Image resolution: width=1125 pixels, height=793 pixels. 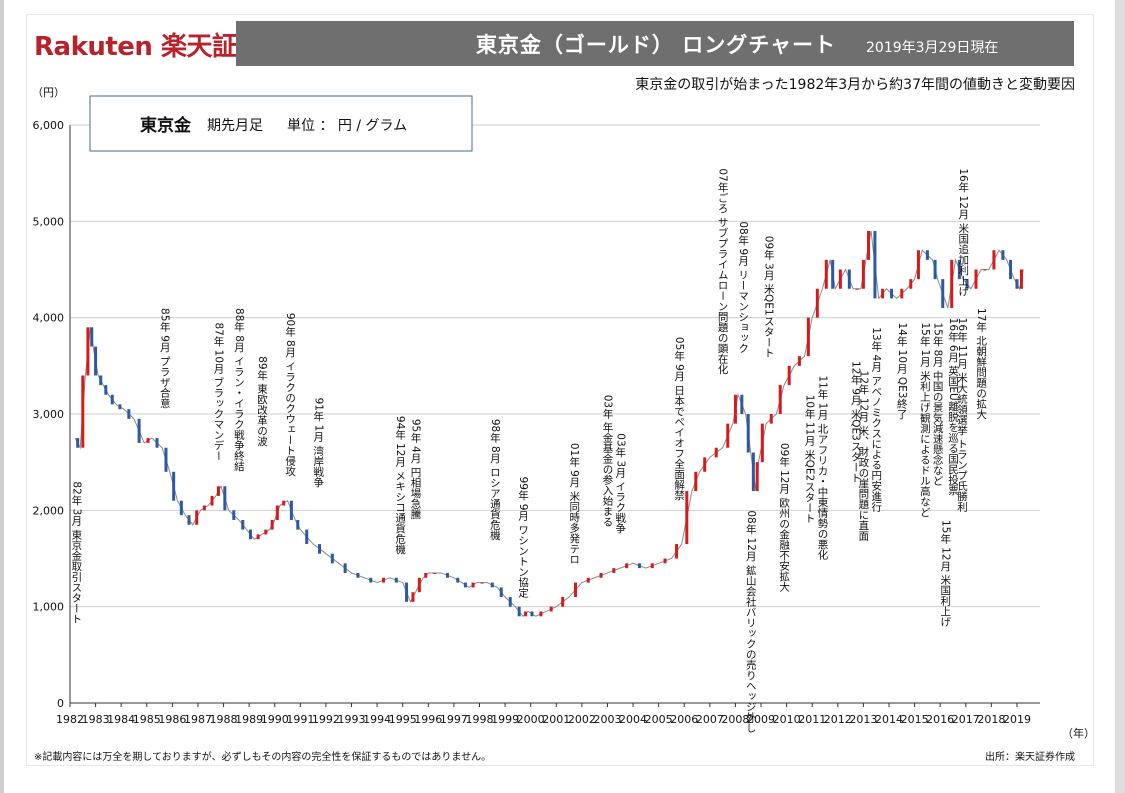 I want to click on header-bar: 東京金（ゴールド） ロングチャート 2019年3月29日現在, so click(x=655, y=43).